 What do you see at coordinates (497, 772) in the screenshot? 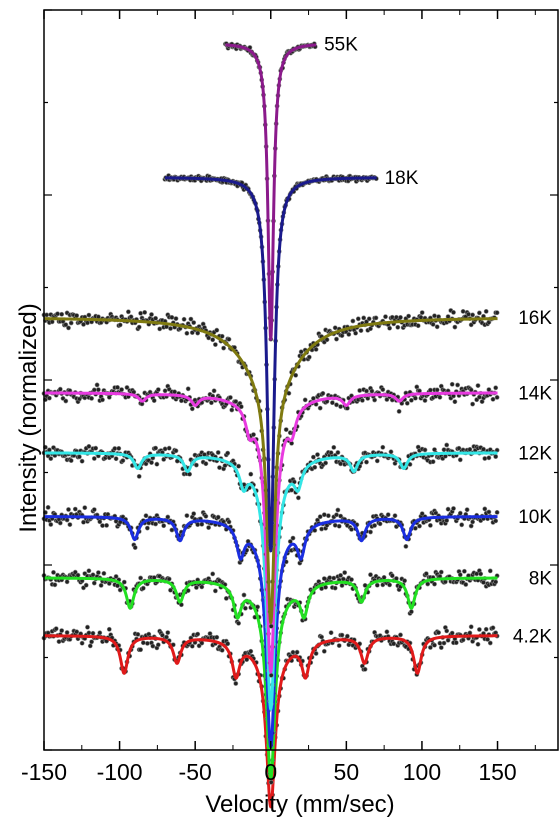
I see `x-tick-label: 150` at bounding box center [497, 772].